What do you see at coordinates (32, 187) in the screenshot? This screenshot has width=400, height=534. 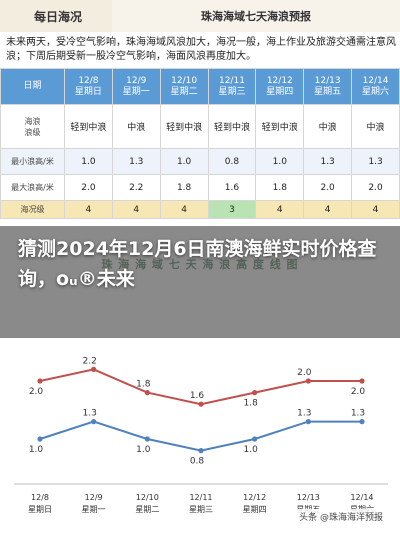 I see `max-label: 最大浪高/米` at bounding box center [32, 187].